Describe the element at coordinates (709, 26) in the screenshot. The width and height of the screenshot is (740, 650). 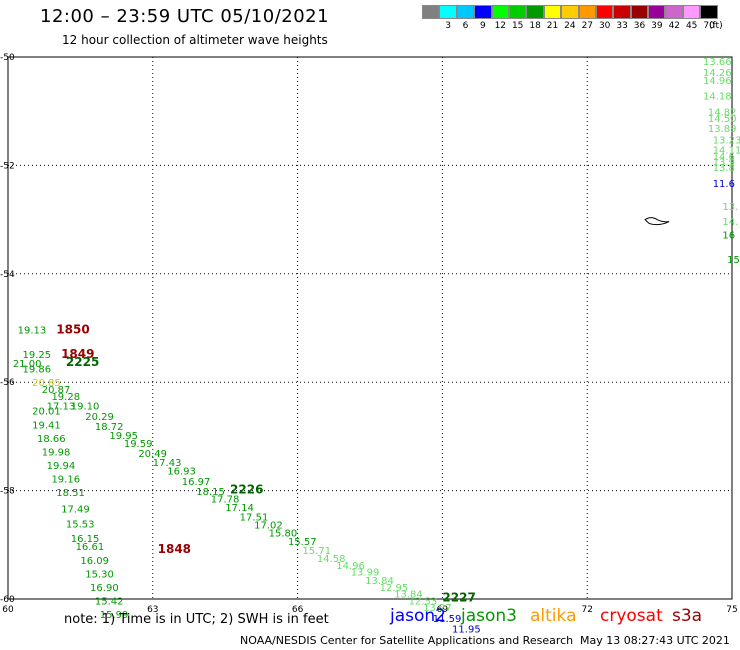
I see `legend-label: 70` at that location.